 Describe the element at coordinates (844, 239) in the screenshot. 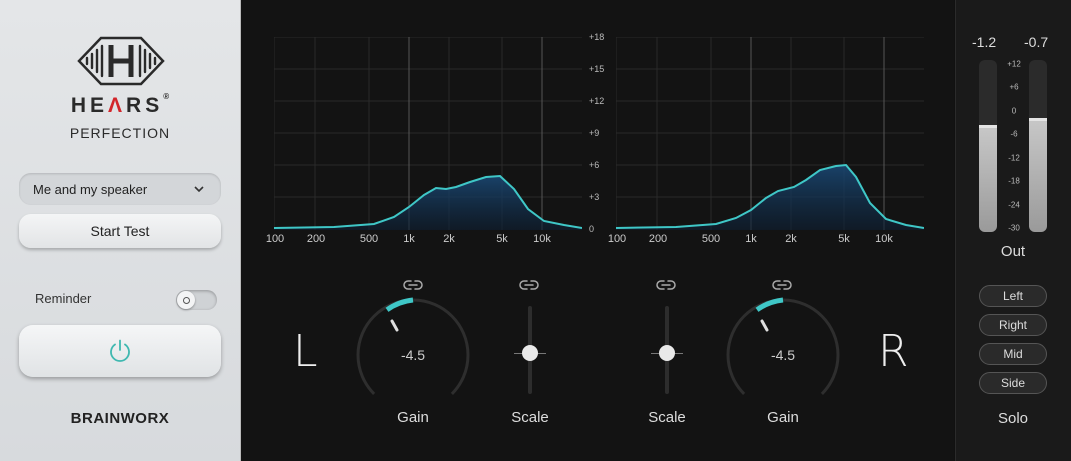

I see `x-tick-right: 5k` at that location.